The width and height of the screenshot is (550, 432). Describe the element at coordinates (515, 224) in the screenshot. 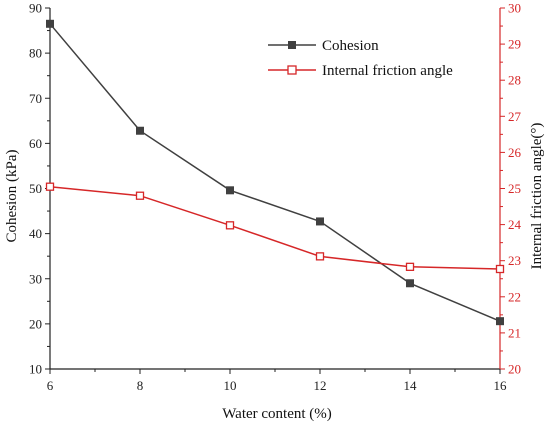

I see `y2-tick-label: 24` at that location.